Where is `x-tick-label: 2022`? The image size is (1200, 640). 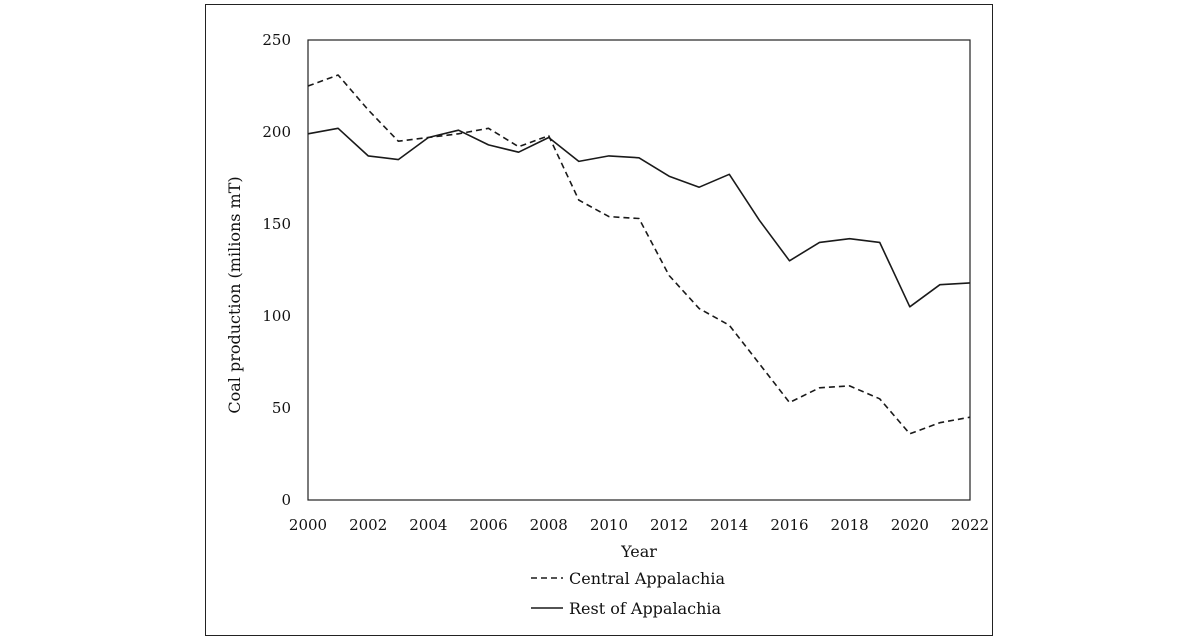
x-tick-label: 2022 is located at coordinates (970, 525).